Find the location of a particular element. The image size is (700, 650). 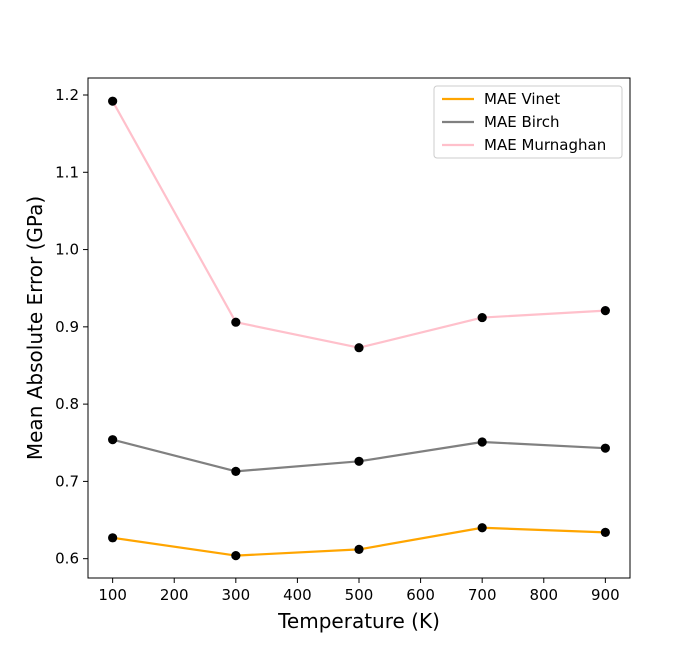

x-tick-label: 300 is located at coordinates (235, 595).